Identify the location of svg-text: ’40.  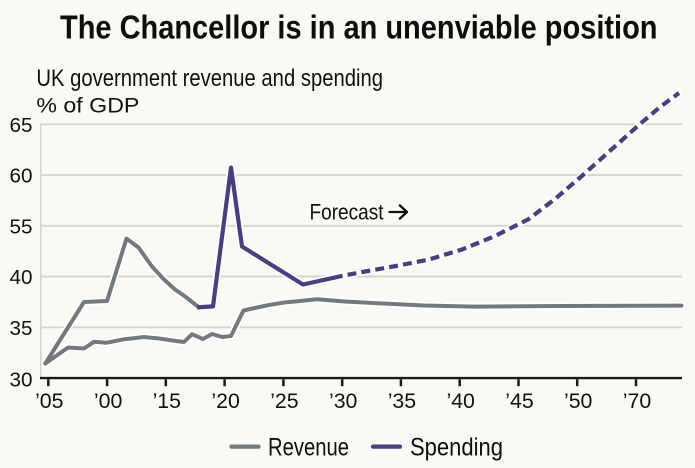
(460, 401).